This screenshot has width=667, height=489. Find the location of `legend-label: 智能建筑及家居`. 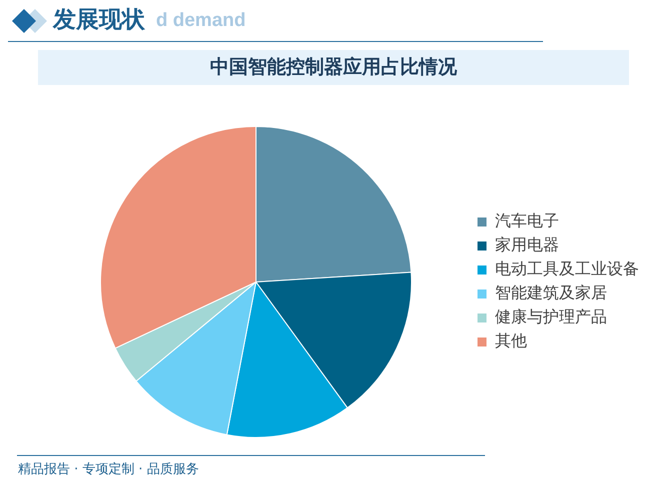

legend-label: 智能建筑及家居 is located at coordinates (551, 292).